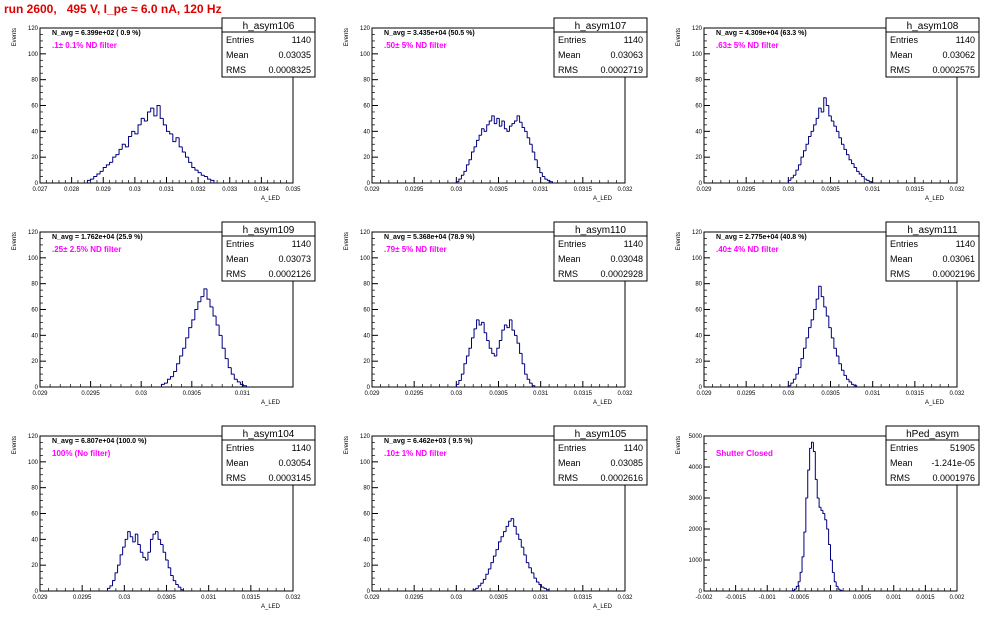 This screenshot has width=996, height=622. I want to click on x-tick-label: 0.029, so click(40, 598).